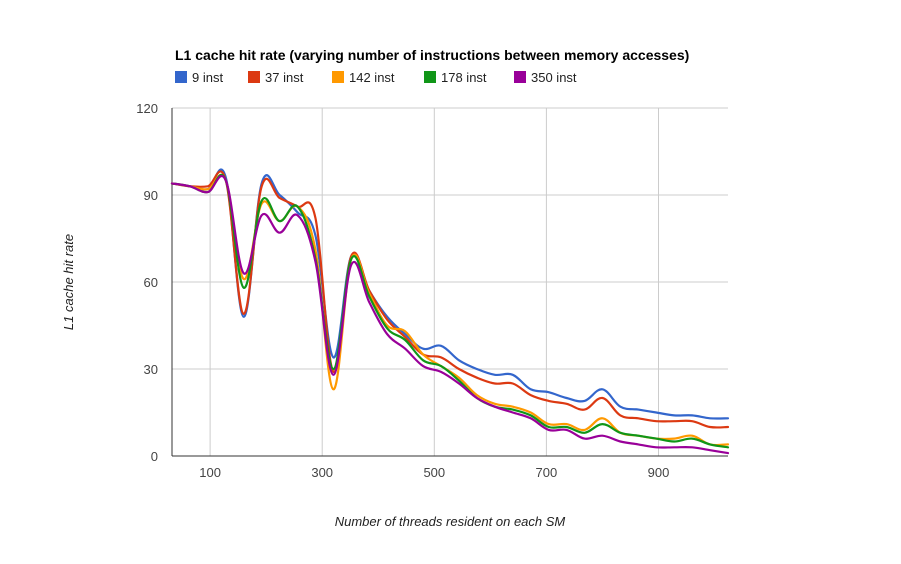 Image resolution: width=901 pixels, height=564 pixels. What do you see at coordinates (372, 77) in the screenshot?
I see `legend-label: 142 inst` at bounding box center [372, 77].